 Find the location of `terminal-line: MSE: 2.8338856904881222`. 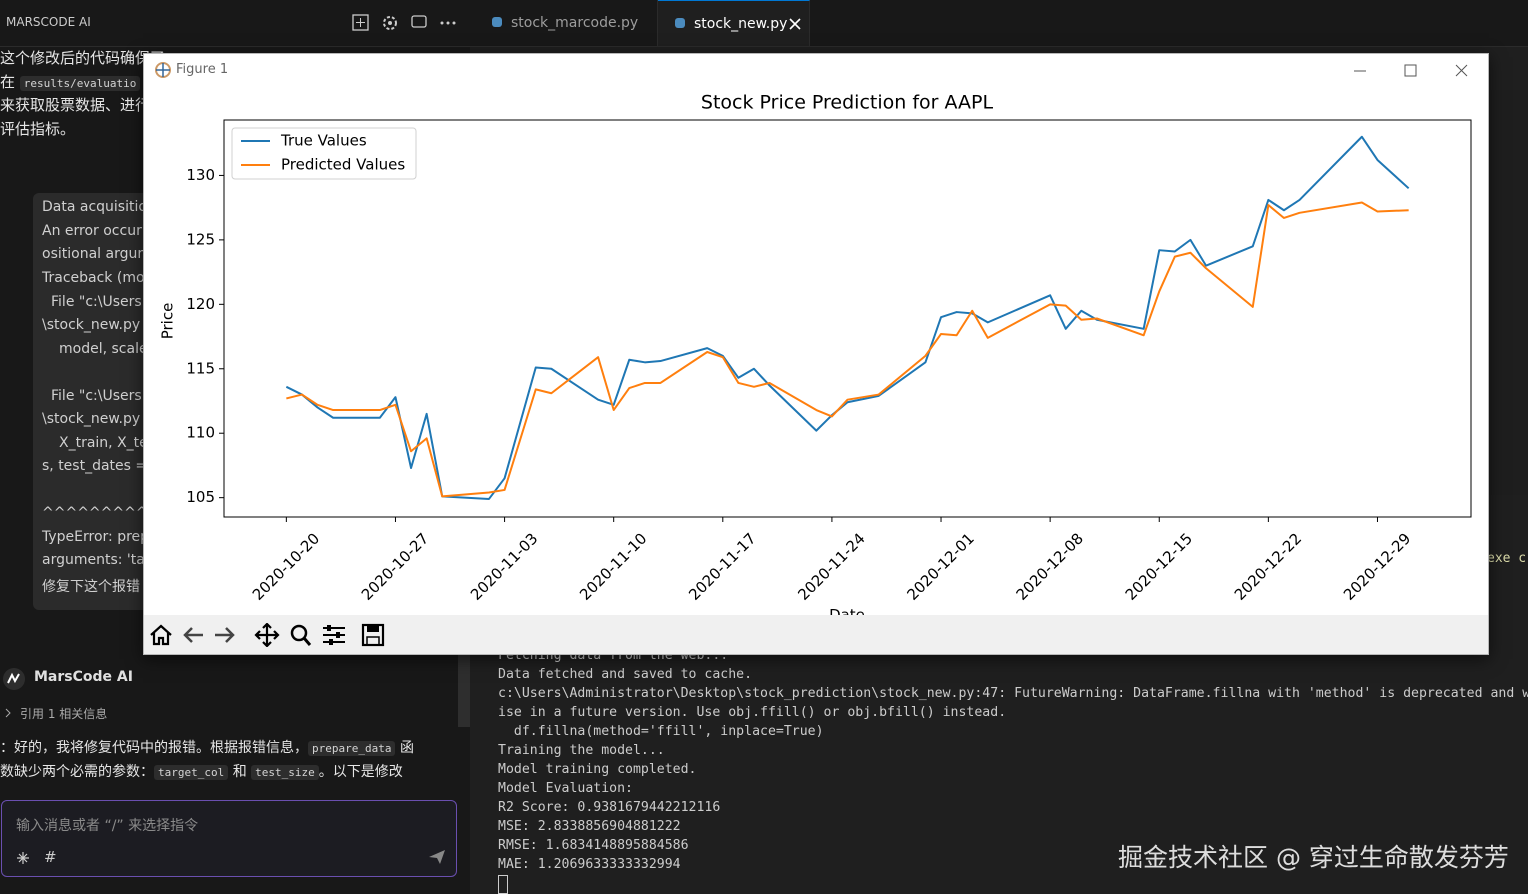

terminal-line: MSE: 2.8338856904881222 is located at coordinates (589, 826).